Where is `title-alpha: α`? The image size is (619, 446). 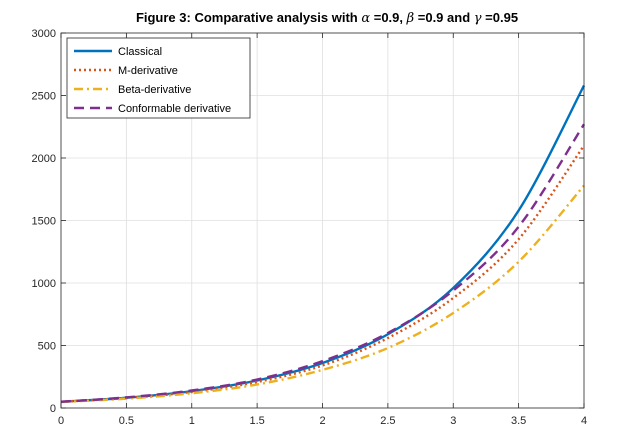 title-alpha: α is located at coordinates (365, 18).